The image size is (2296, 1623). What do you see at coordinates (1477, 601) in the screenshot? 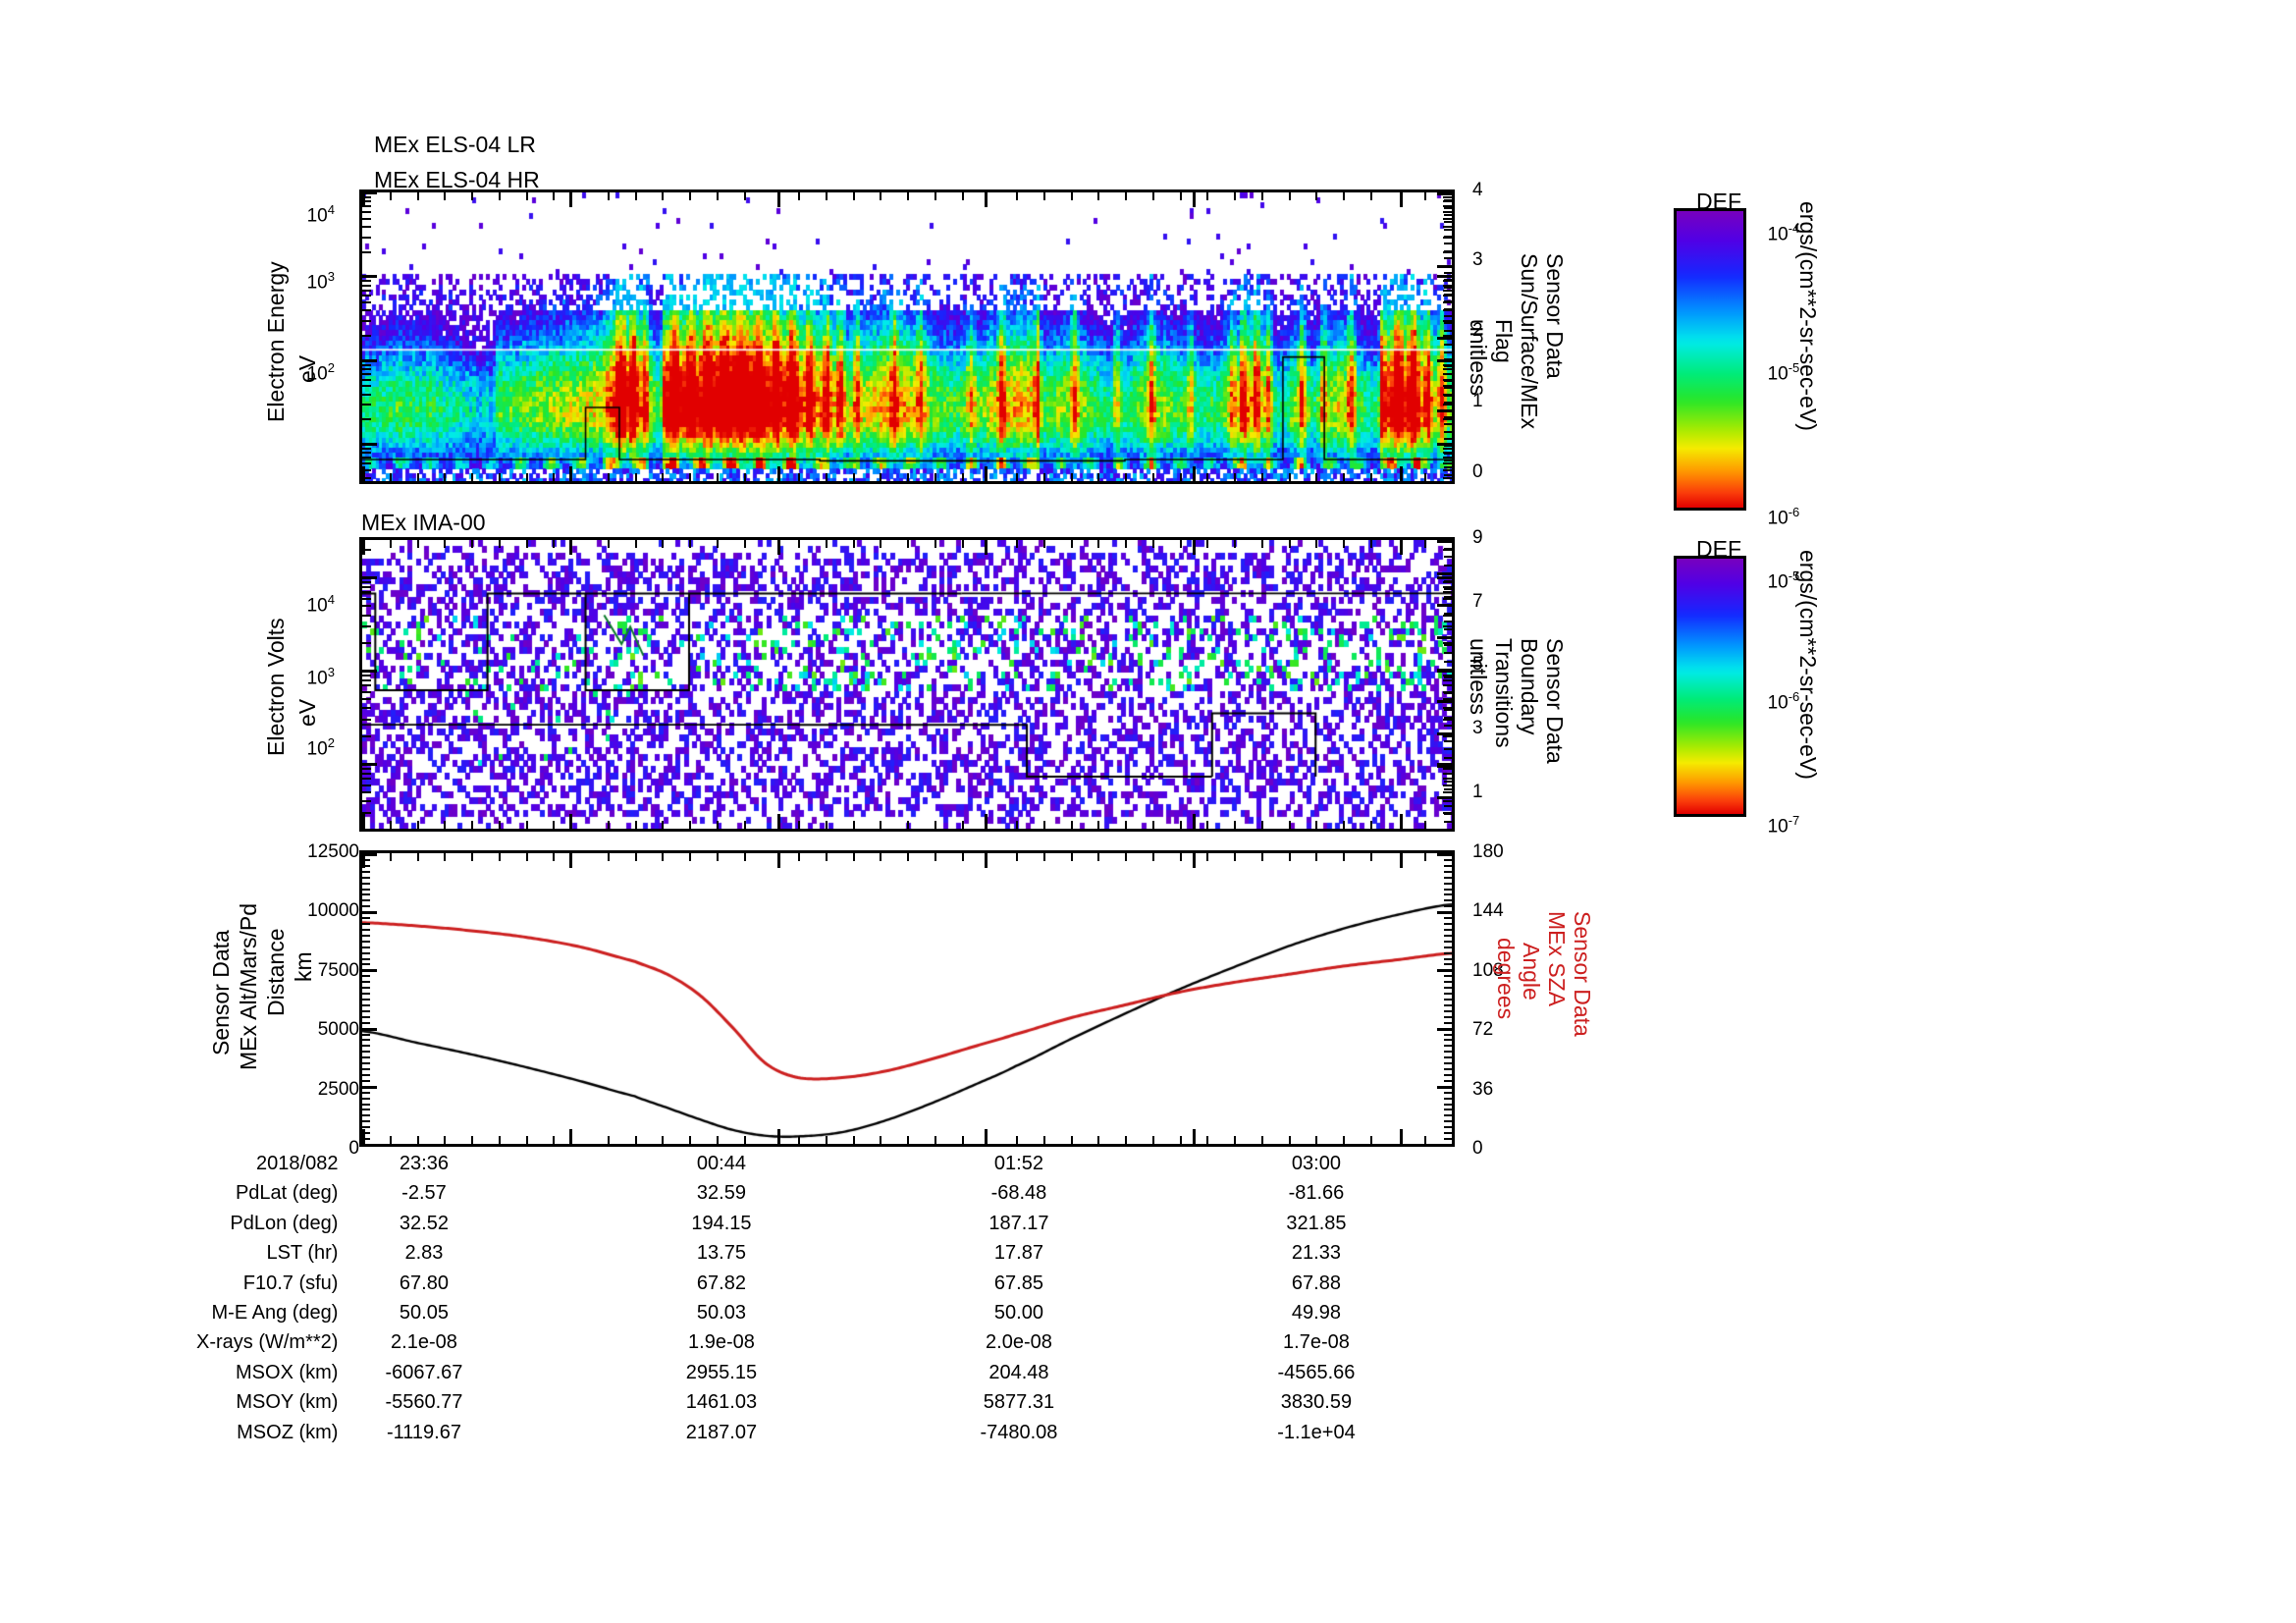
I see `panel2-rtick-7: 7` at bounding box center [1477, 601].